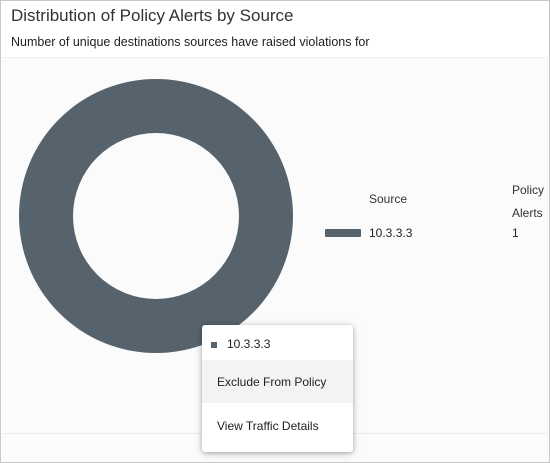  I want to click on context-menu-header-label: 10.3.3.3, so click(249, 344).